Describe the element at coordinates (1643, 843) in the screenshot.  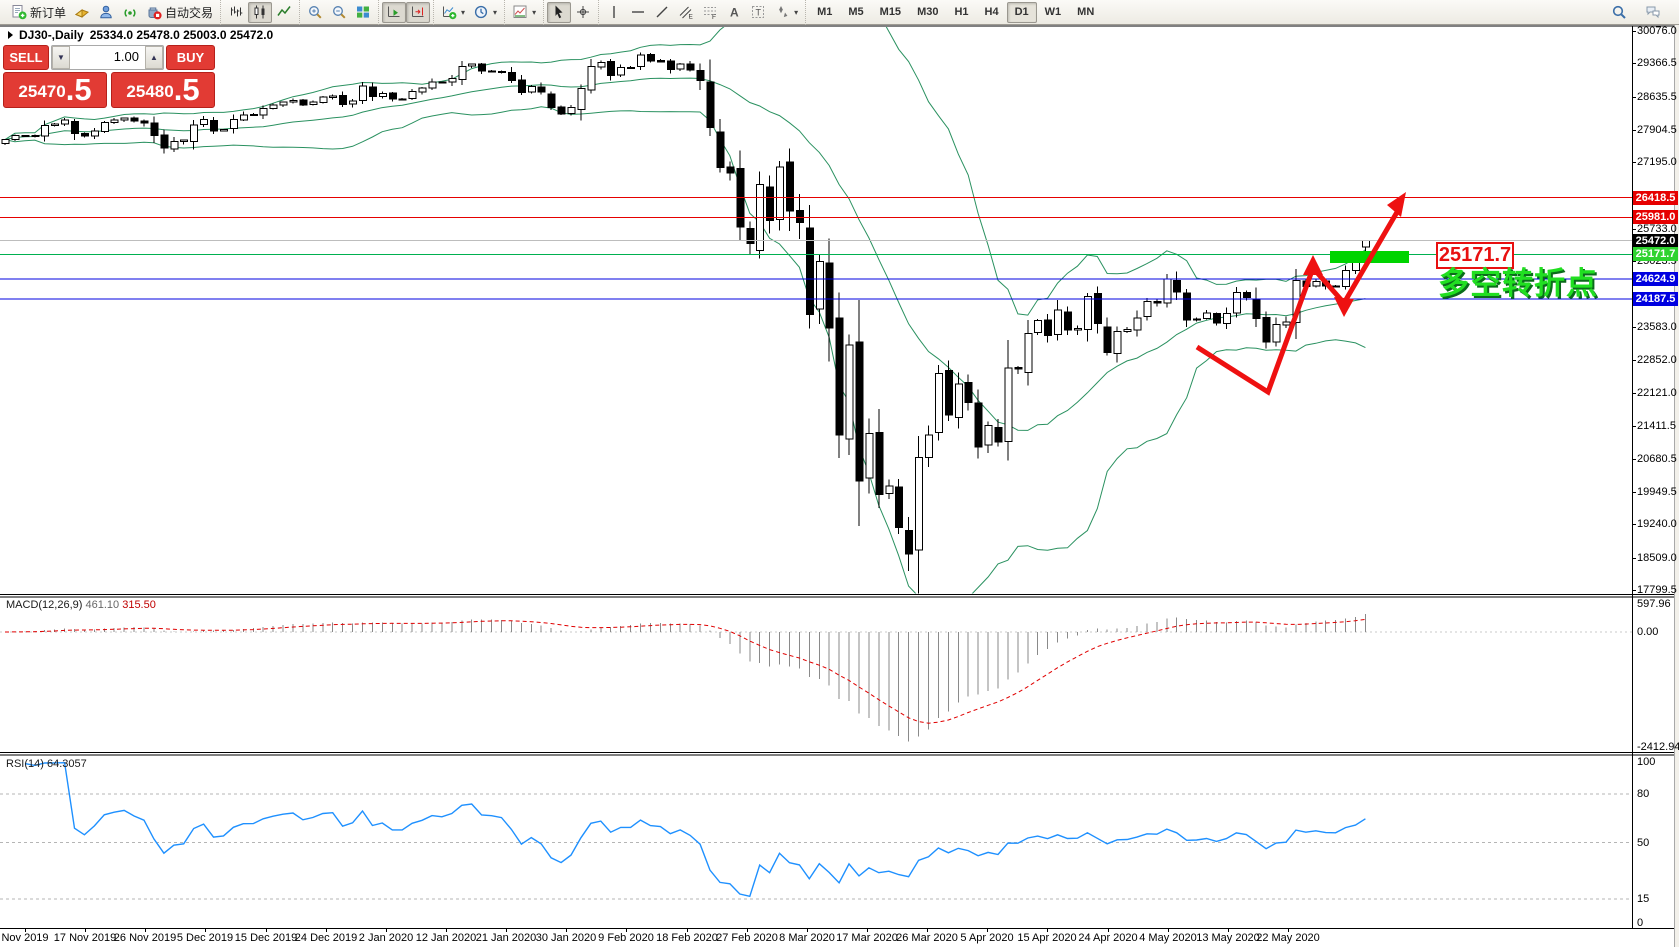
I see `rsi-axis-label: 50` at that location.